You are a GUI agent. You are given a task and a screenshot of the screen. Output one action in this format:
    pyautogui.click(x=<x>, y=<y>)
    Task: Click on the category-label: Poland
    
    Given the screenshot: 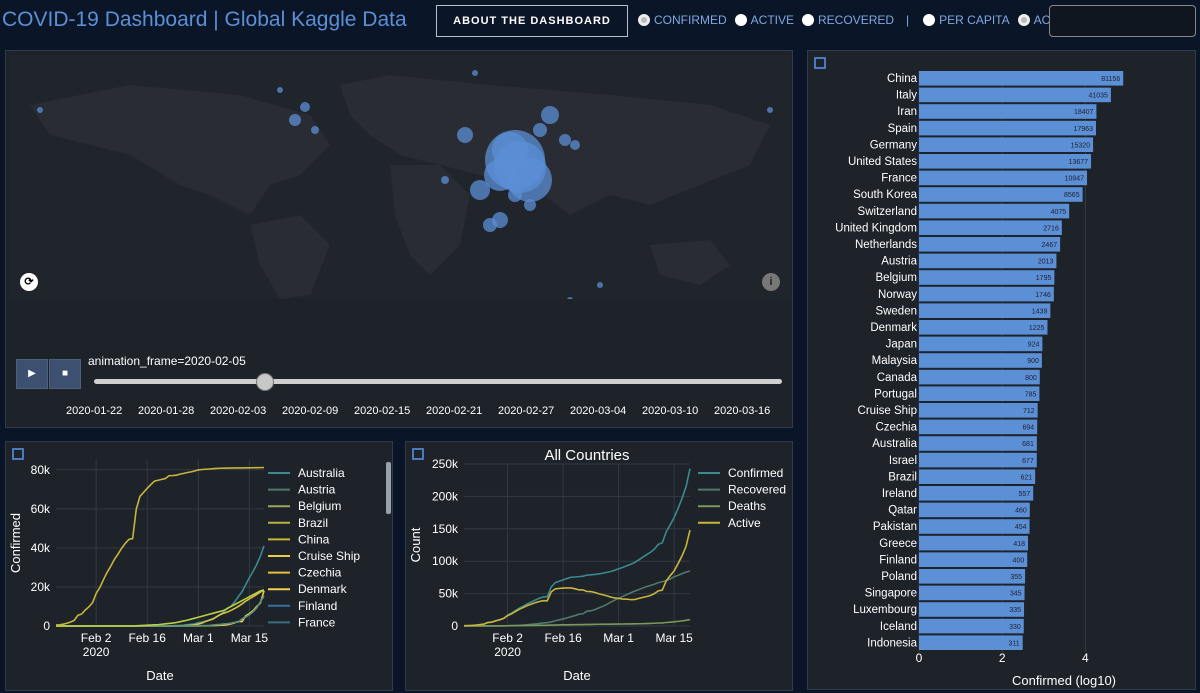 What is the action you would take?
    pyautogui.click(x=899, y=577)
    